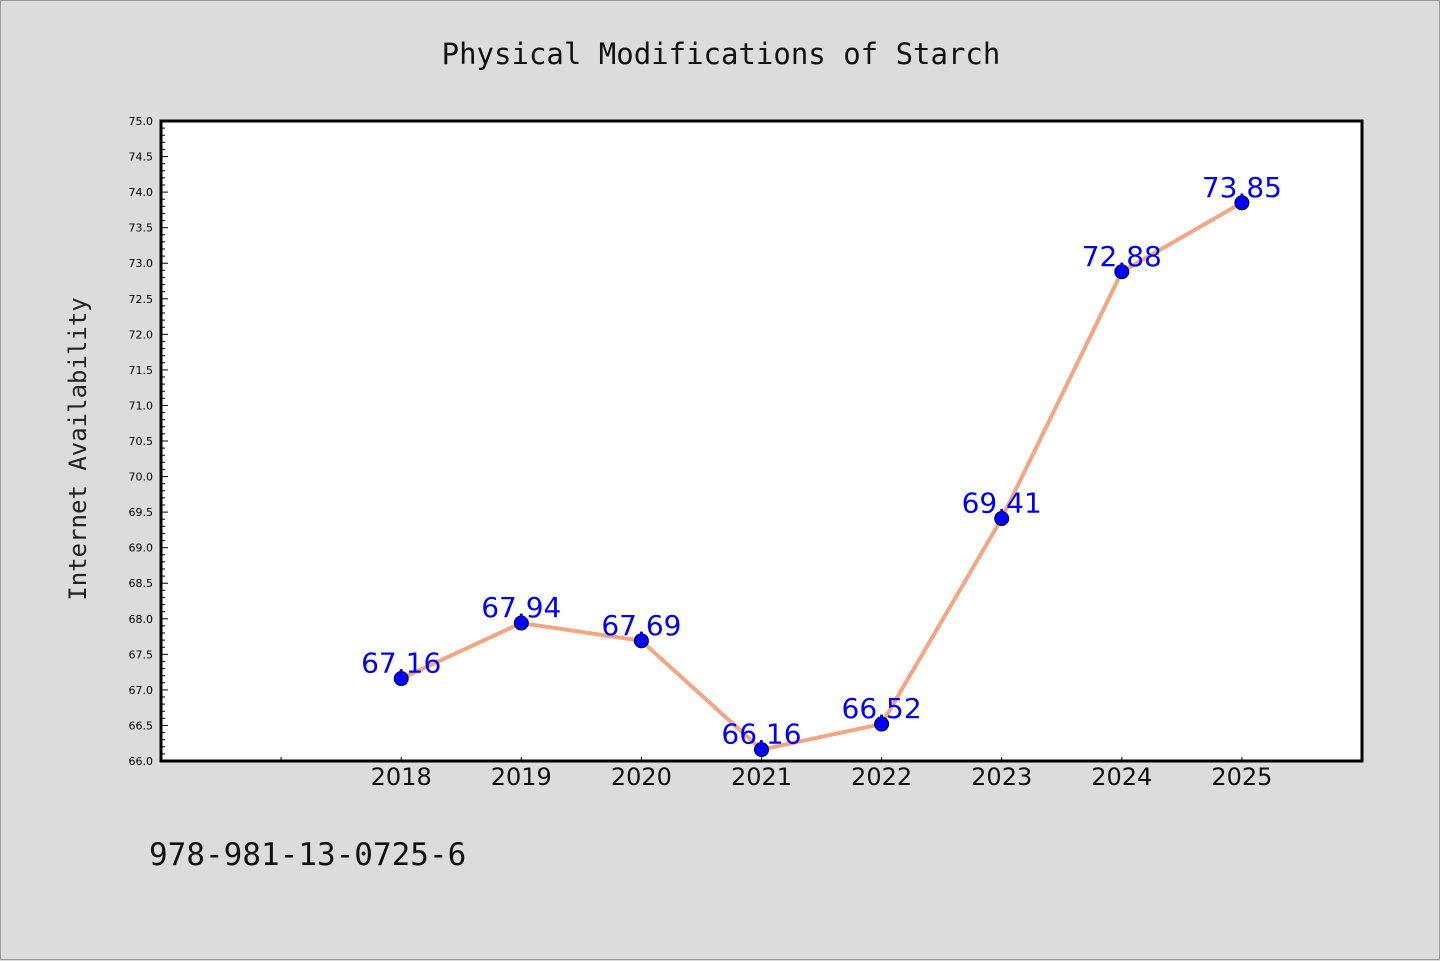  What do you see at coordinates (882, 708) in the screenshot?
I see `data-label: 66.52` at bounding box center [882, 708].